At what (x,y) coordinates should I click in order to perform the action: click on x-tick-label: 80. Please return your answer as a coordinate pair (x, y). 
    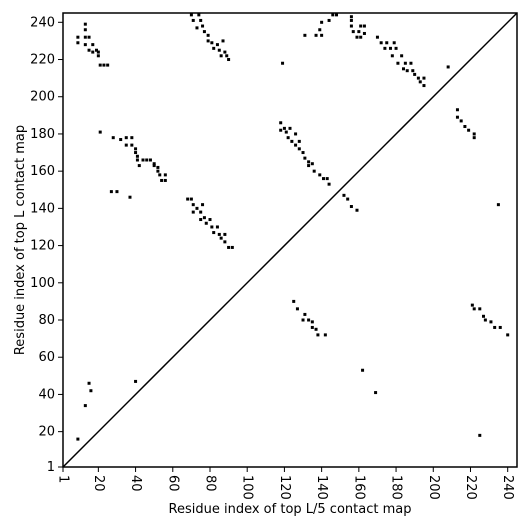
    Looking at the image, I should click on (209, 483).